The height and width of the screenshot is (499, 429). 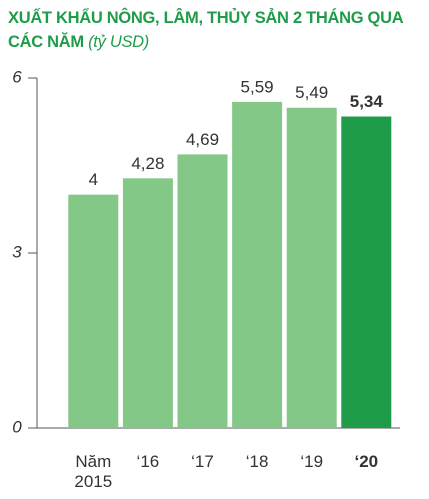 What do you see at coordinates (17, 426) in the screenshot?
I see `y-tick-label: 0` at bounding box center [17, 426].